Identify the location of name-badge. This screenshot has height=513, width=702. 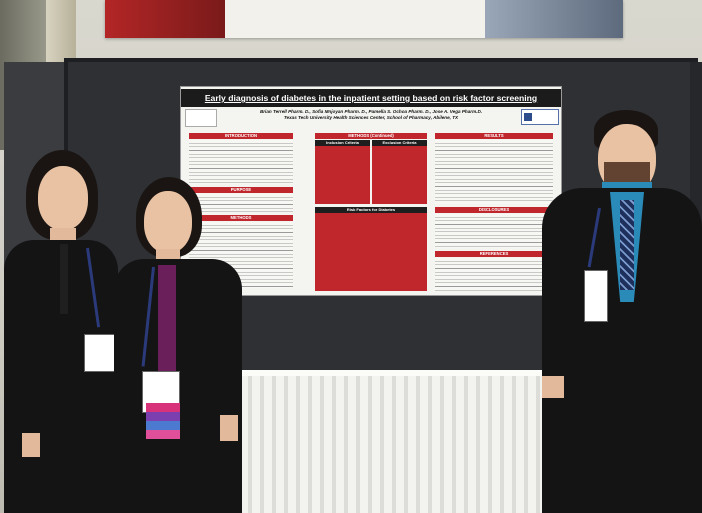
(596, 296).